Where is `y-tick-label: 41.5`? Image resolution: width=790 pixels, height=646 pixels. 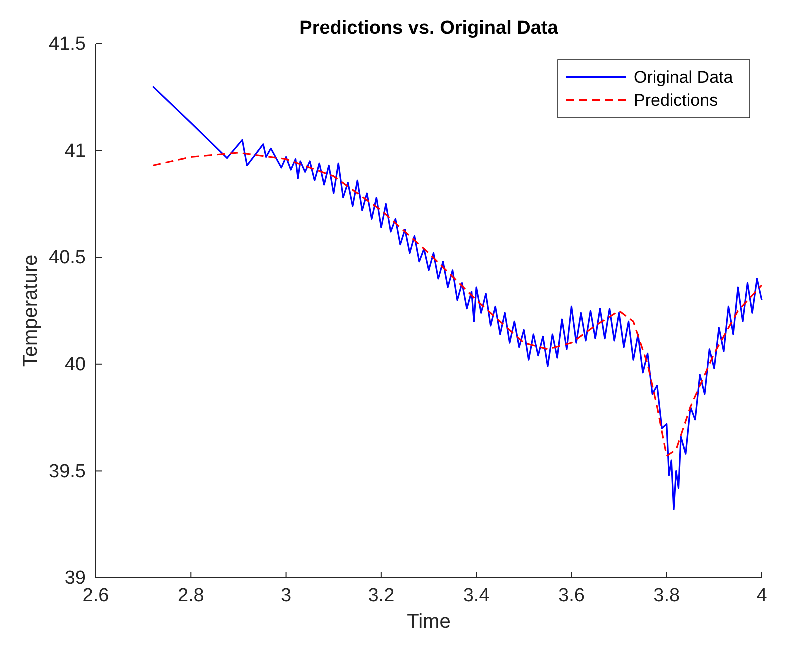 y-tick-label: 41.5 is located at coordinates (67, 45).